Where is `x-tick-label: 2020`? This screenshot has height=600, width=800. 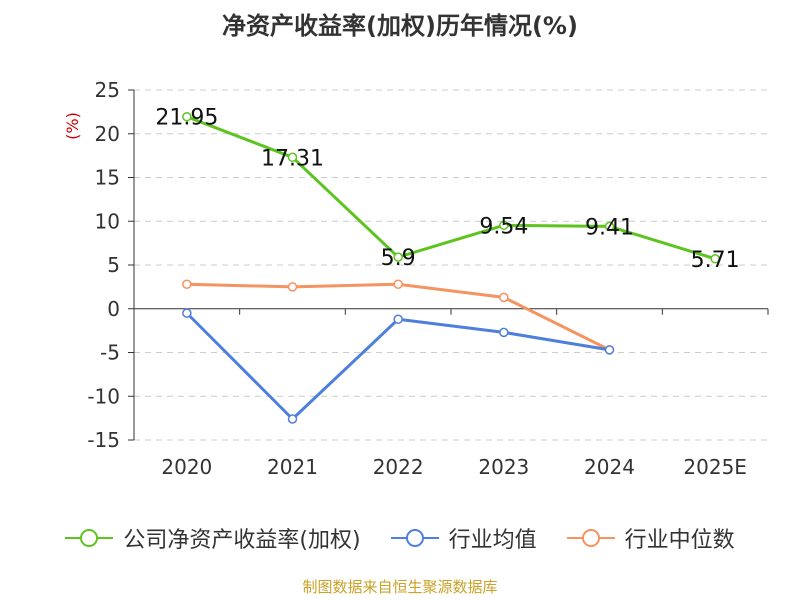
x-tick-label: 2020 is located at coordinates (186, 467).